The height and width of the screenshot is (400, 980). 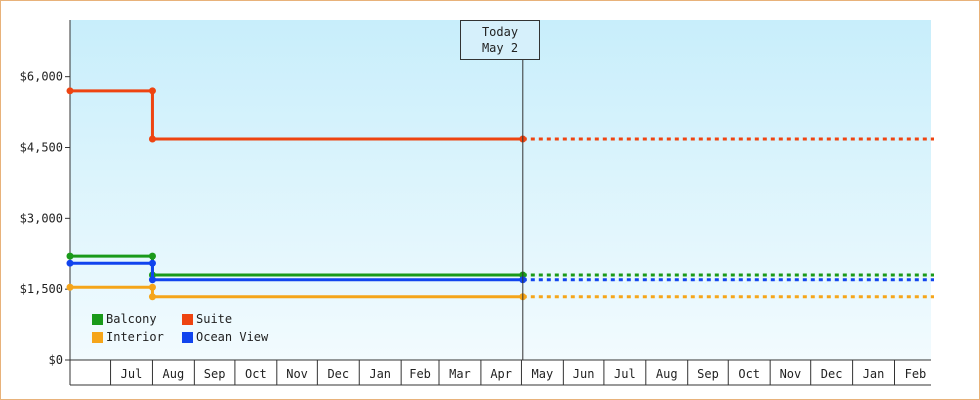 What do you see at coordinates (232, 337) in the screenshot?
I see `legend-label-ocean-view: Ocean View` at bounding box center [232, 337].